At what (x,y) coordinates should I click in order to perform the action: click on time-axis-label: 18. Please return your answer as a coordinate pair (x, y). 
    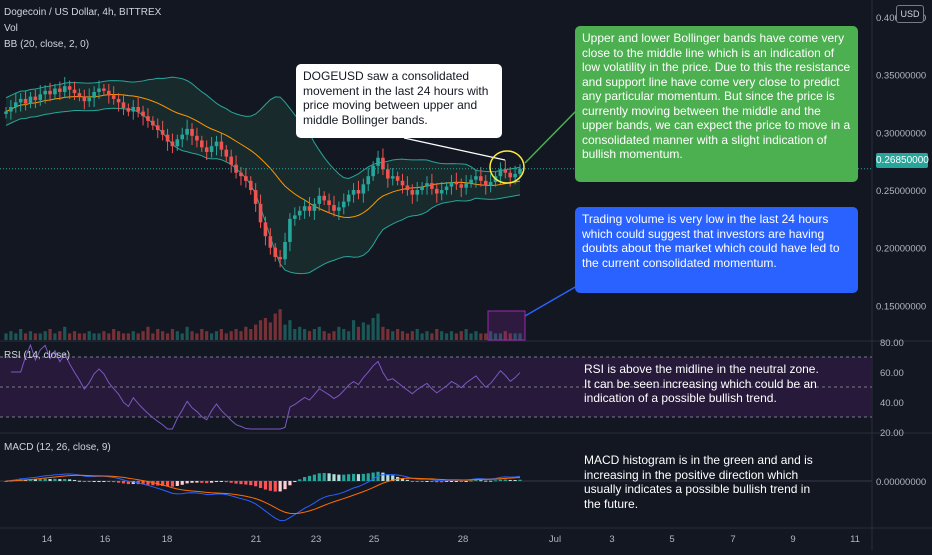
    Looking at the image, I should click on (167, 539).